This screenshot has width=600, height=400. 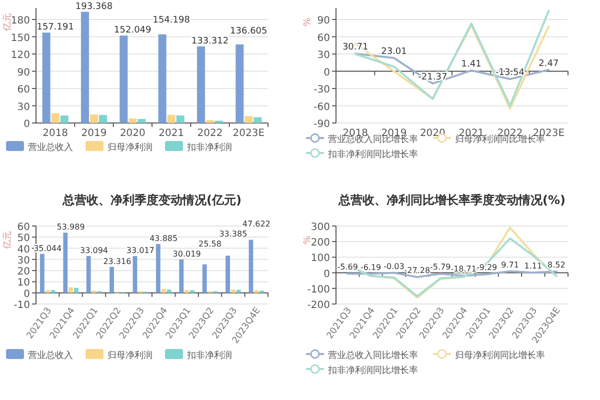 What do you see at coordinates (210, 133) in the screenshot?
I see `x-tick-label: 2022` at bounding box center [210, 133].